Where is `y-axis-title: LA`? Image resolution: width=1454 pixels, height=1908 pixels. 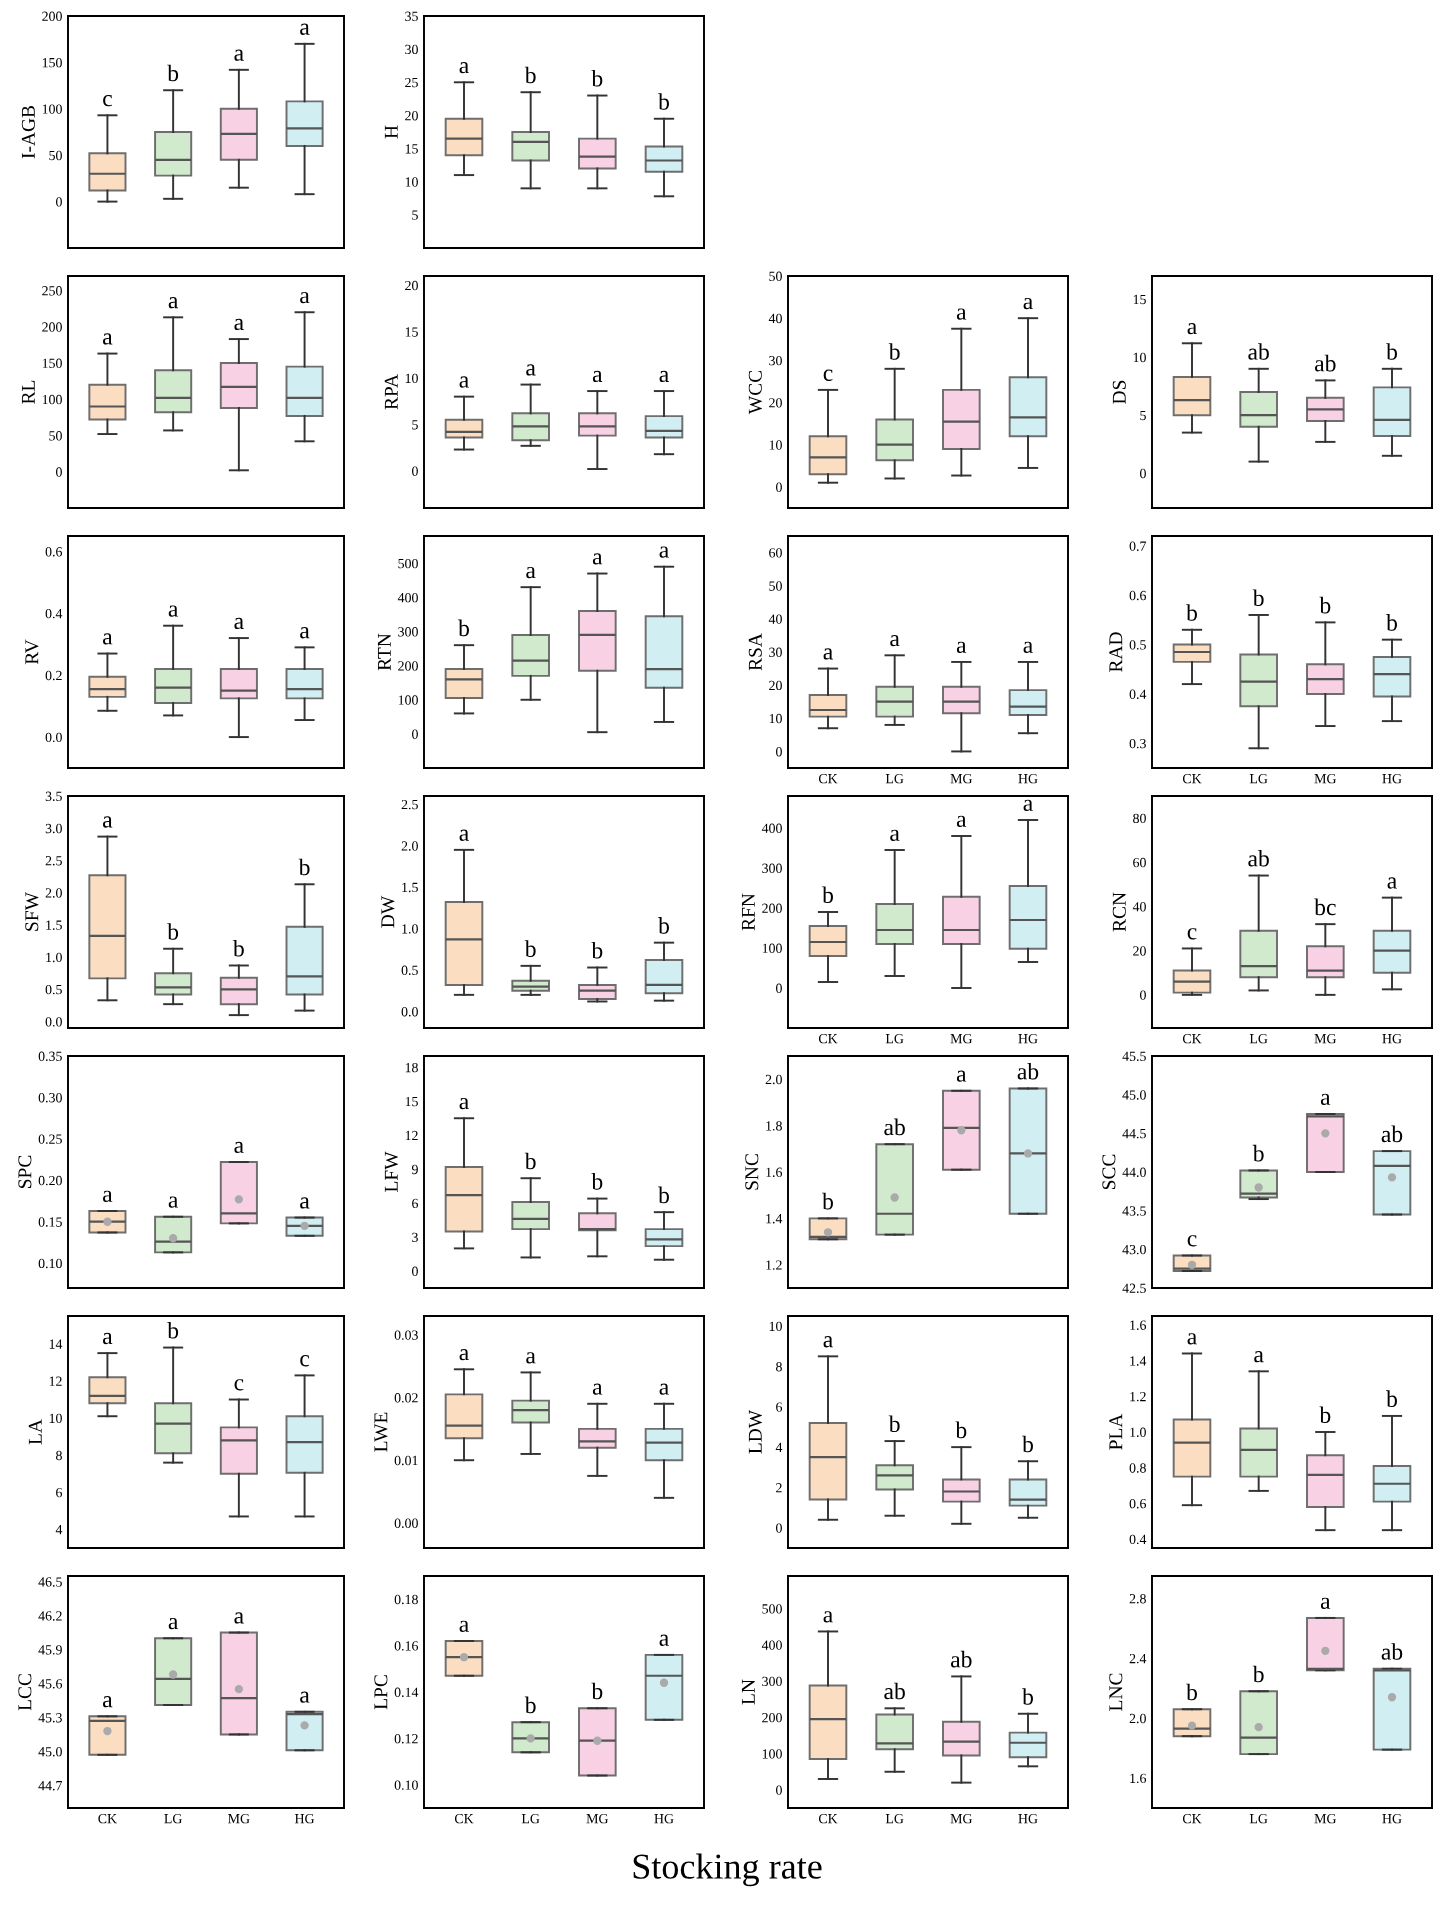 y-axis-title: LA is located at coordinates (35, 1432).